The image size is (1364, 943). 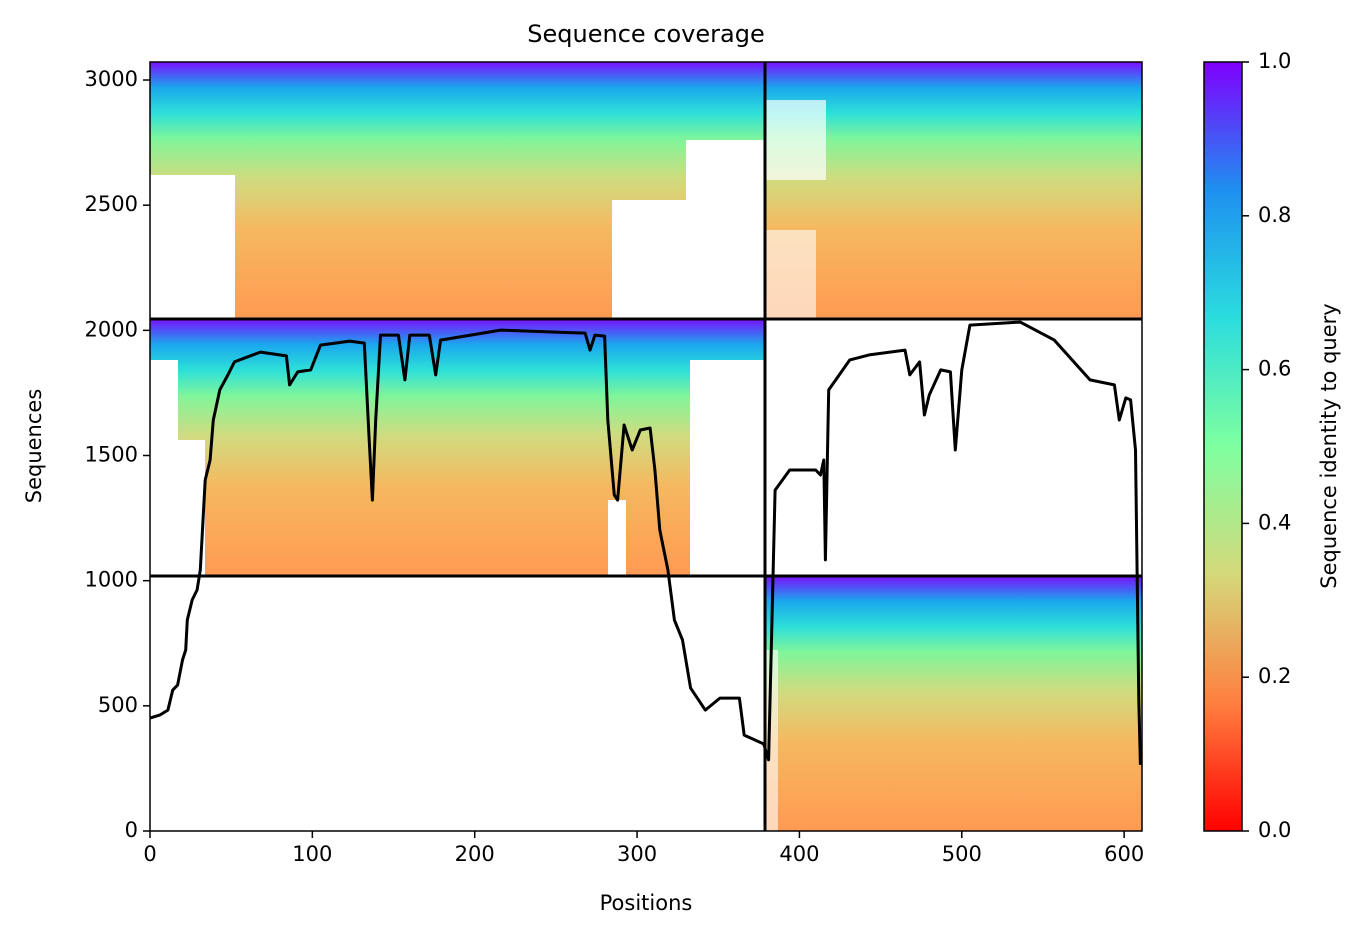 What do you see at coordinates (1274, 215) in the screenshot?
I see `colorbar-tick-label: 0.8` at bounding box center [1274, 215].